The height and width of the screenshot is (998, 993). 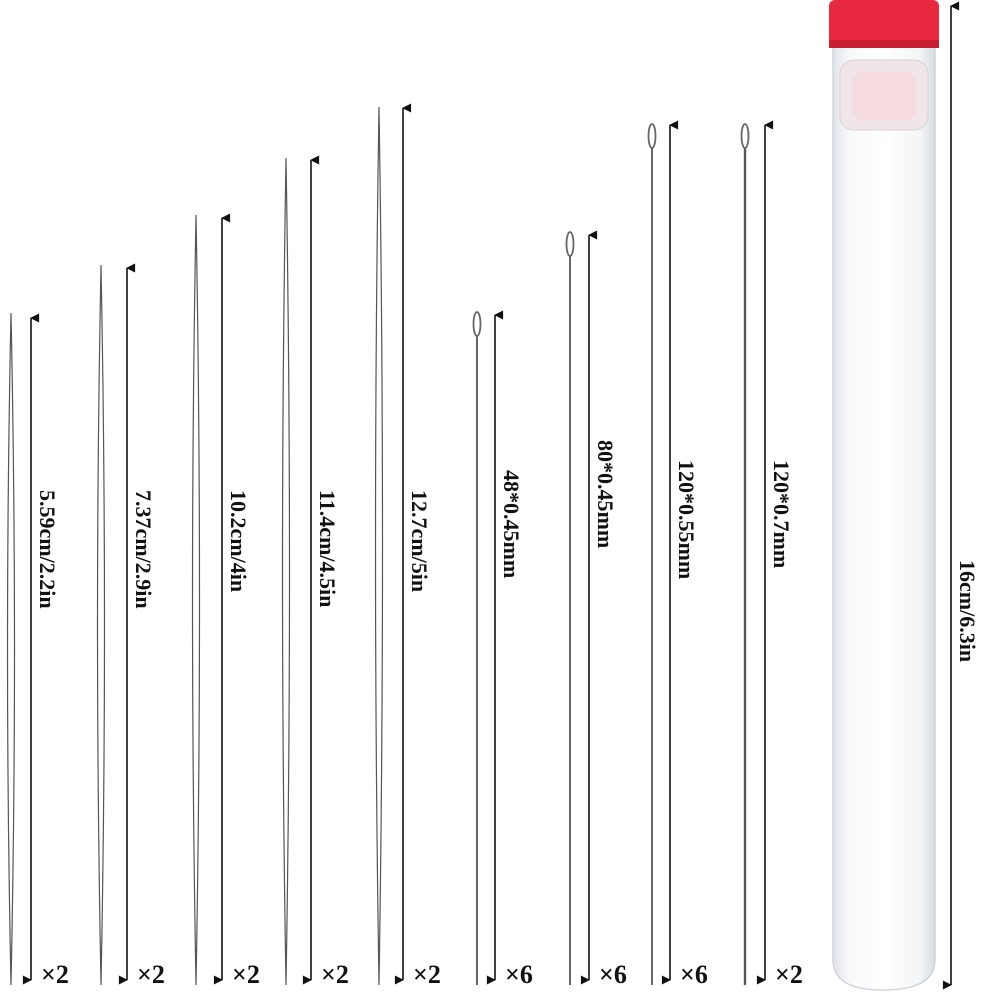 I want to click on needle-item: 80*0.45mm ×6, so click(x=596, y=609).